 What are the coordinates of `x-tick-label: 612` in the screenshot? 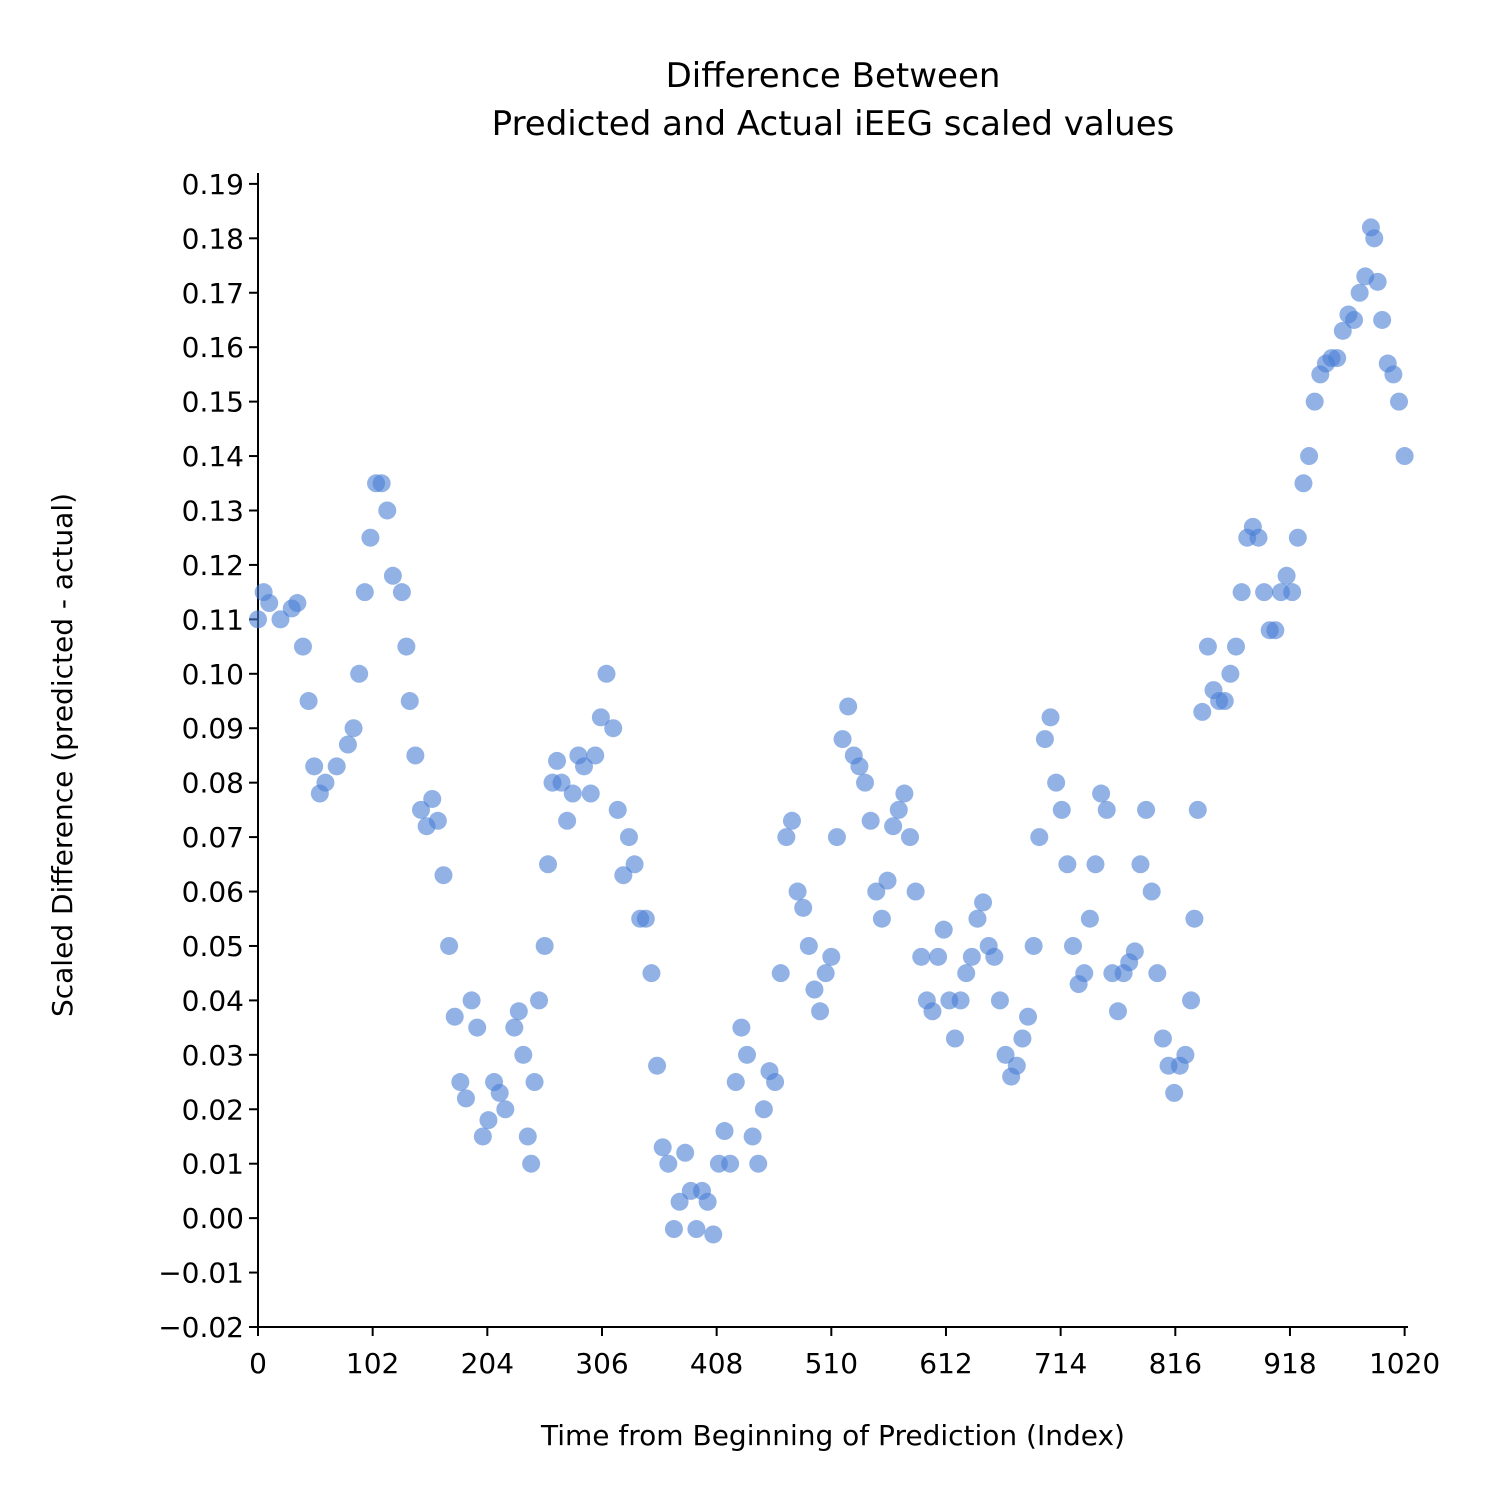 It's located at (945, 1363).